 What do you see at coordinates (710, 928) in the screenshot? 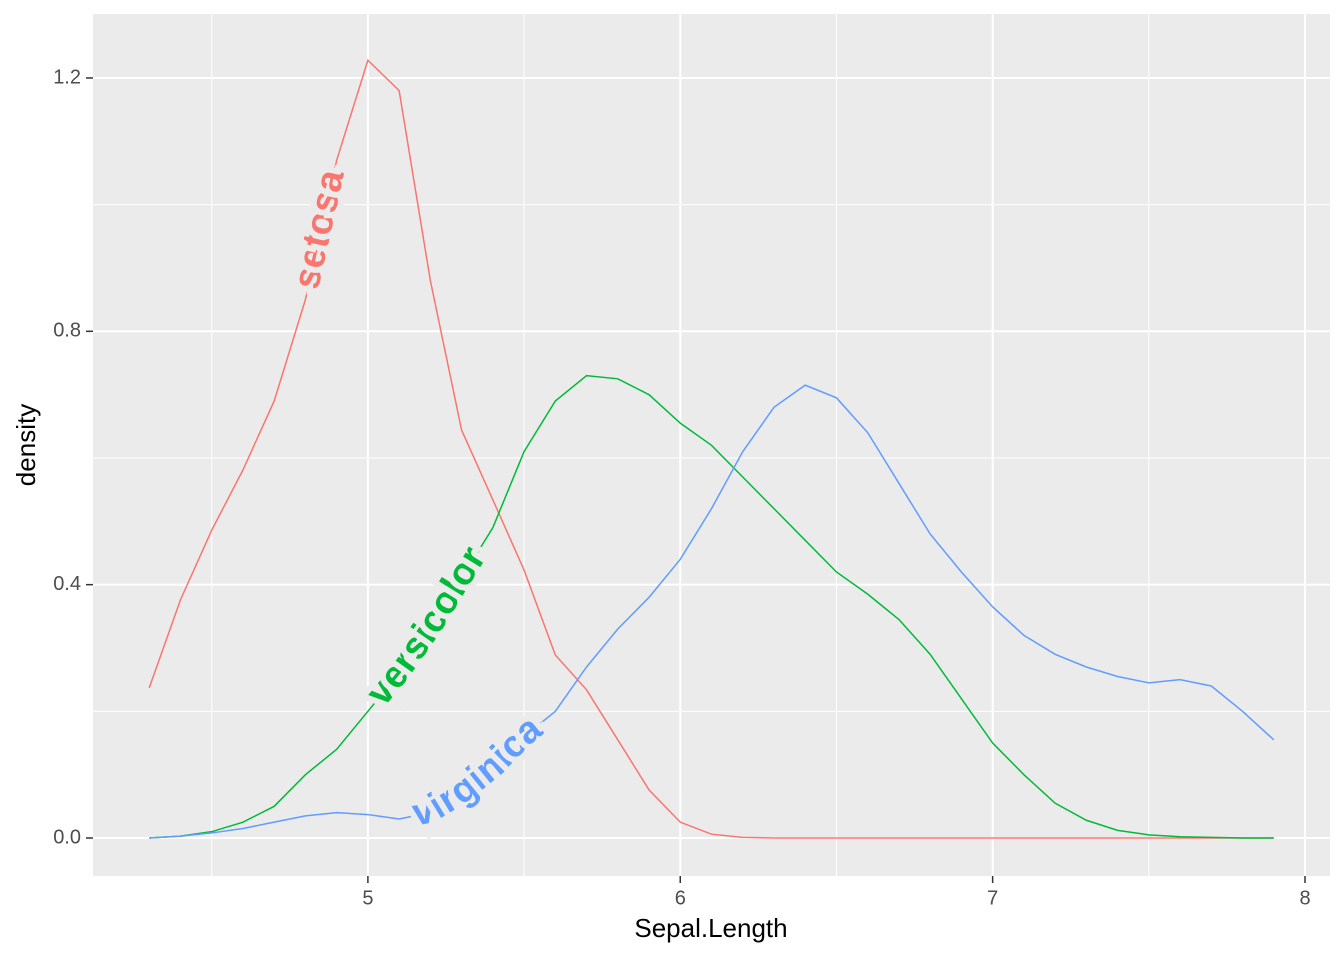
I see `x-axis-title: Sepal.Length` at bounding box center [710, 928].